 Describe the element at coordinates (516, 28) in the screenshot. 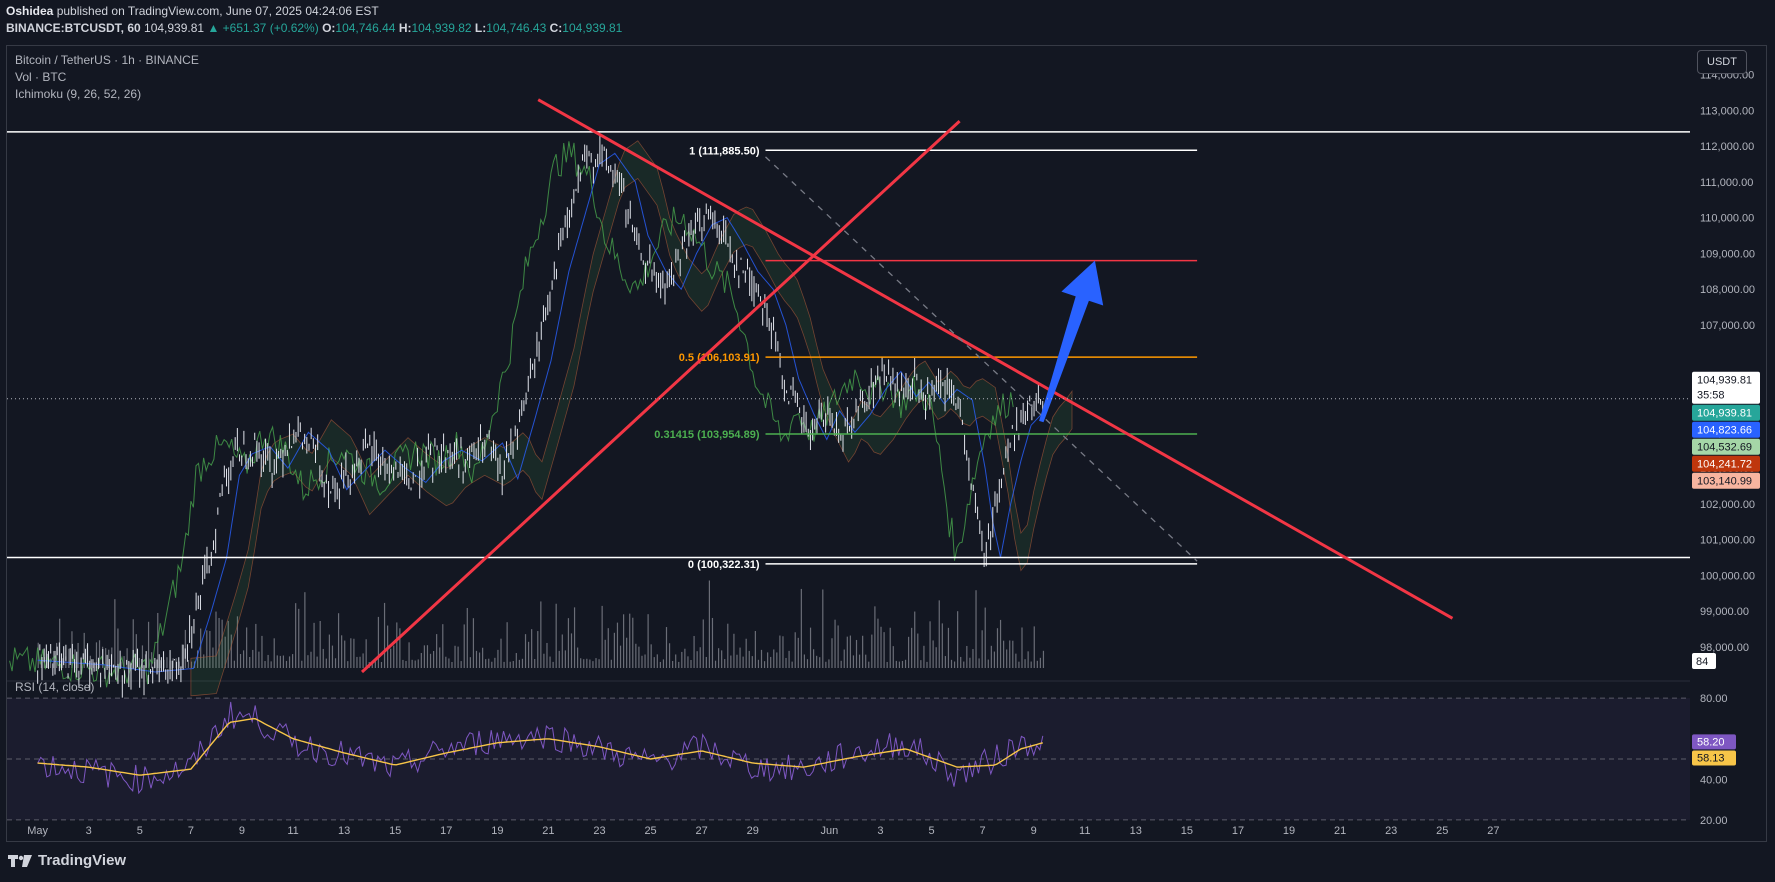

I see `low-value: 104,746.43` at that location.